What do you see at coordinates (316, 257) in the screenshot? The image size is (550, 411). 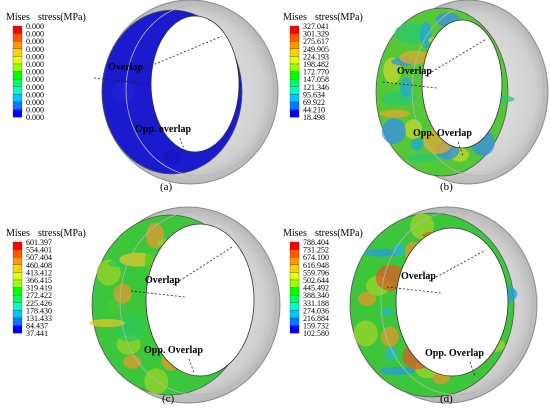 I see `legend-tick-label: 674.100` at bounding box center [316, 257].